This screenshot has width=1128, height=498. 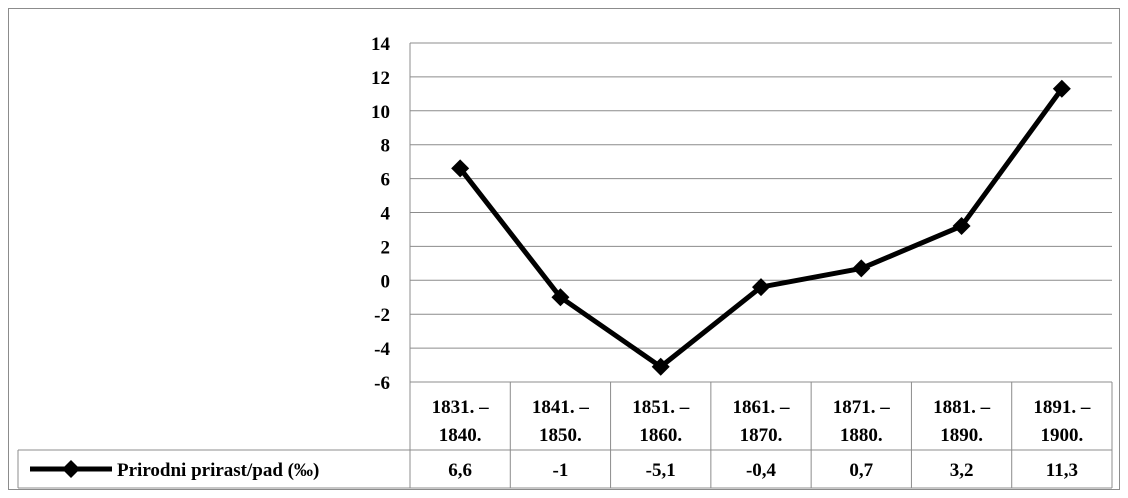 I want to click on x-category-label-line1: 1881. –, so click(x=962, y=407).